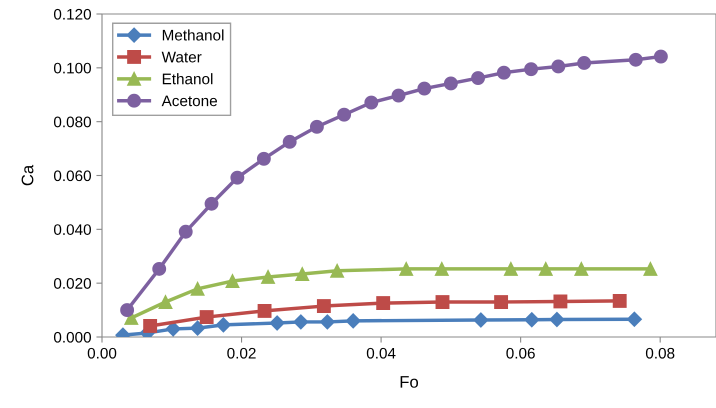 This screenshot has width=716, height=408. I want to click on y-tick-label: 0.020, so click(72, 283).